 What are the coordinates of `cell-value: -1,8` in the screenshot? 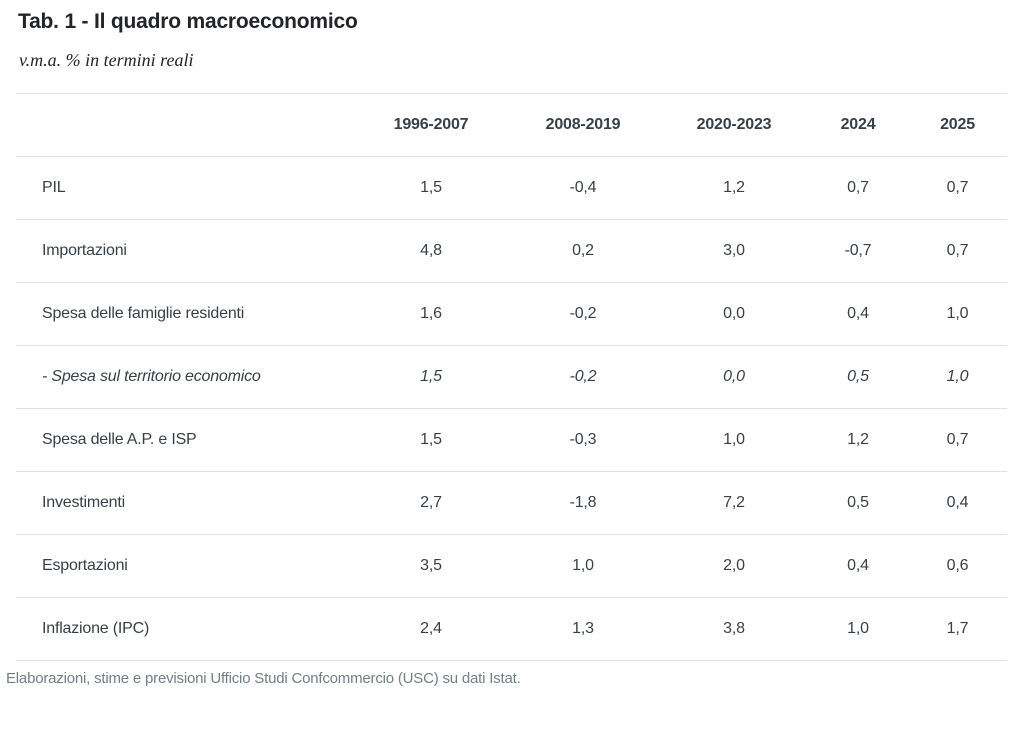 It's located at (583, 503).